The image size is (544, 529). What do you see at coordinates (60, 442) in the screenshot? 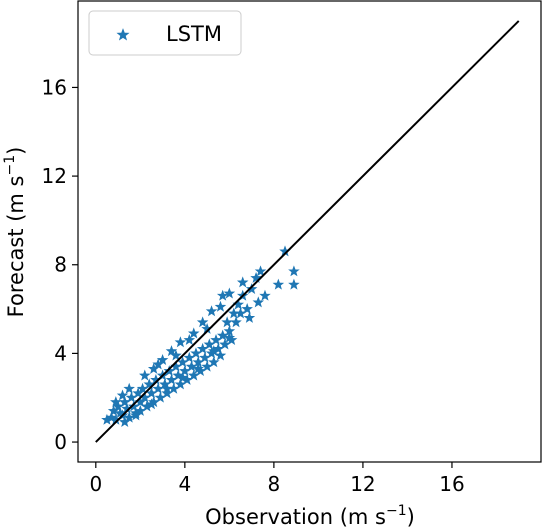
I see `y-tick-label: 0` at bounding box center [60, 442].